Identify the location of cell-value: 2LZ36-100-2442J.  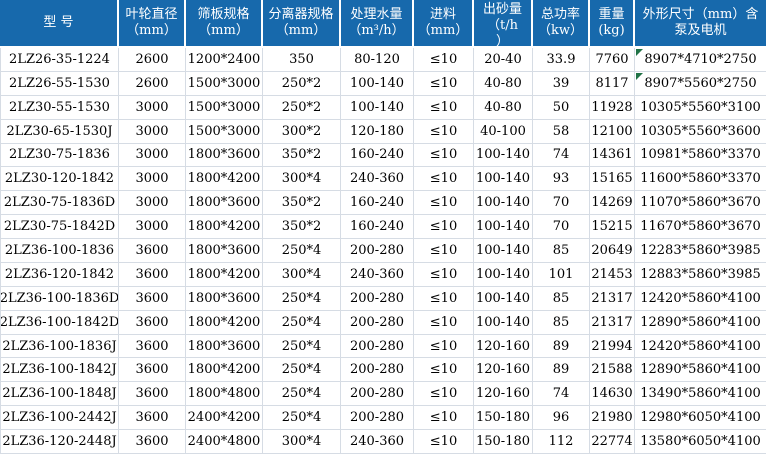
(59, 418).